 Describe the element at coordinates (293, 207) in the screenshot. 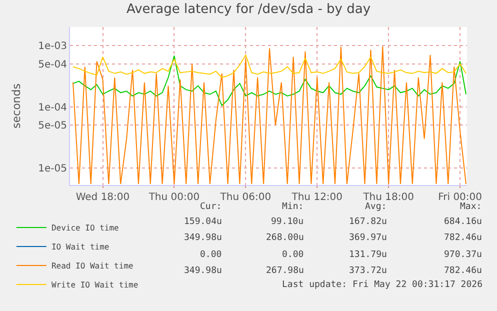

I see `text: Min:` at that location.